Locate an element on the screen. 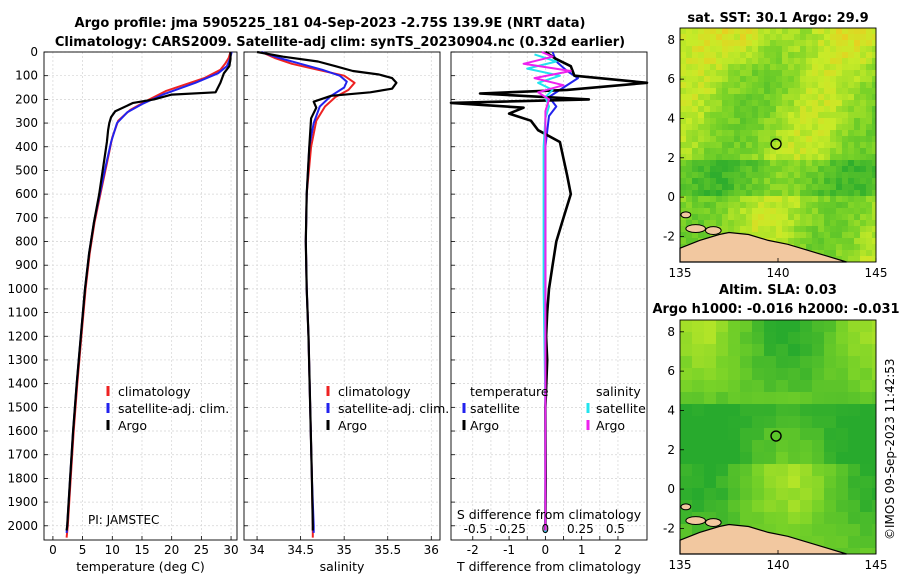  s-tick-label: 0 is located at coordinates (546, 529).